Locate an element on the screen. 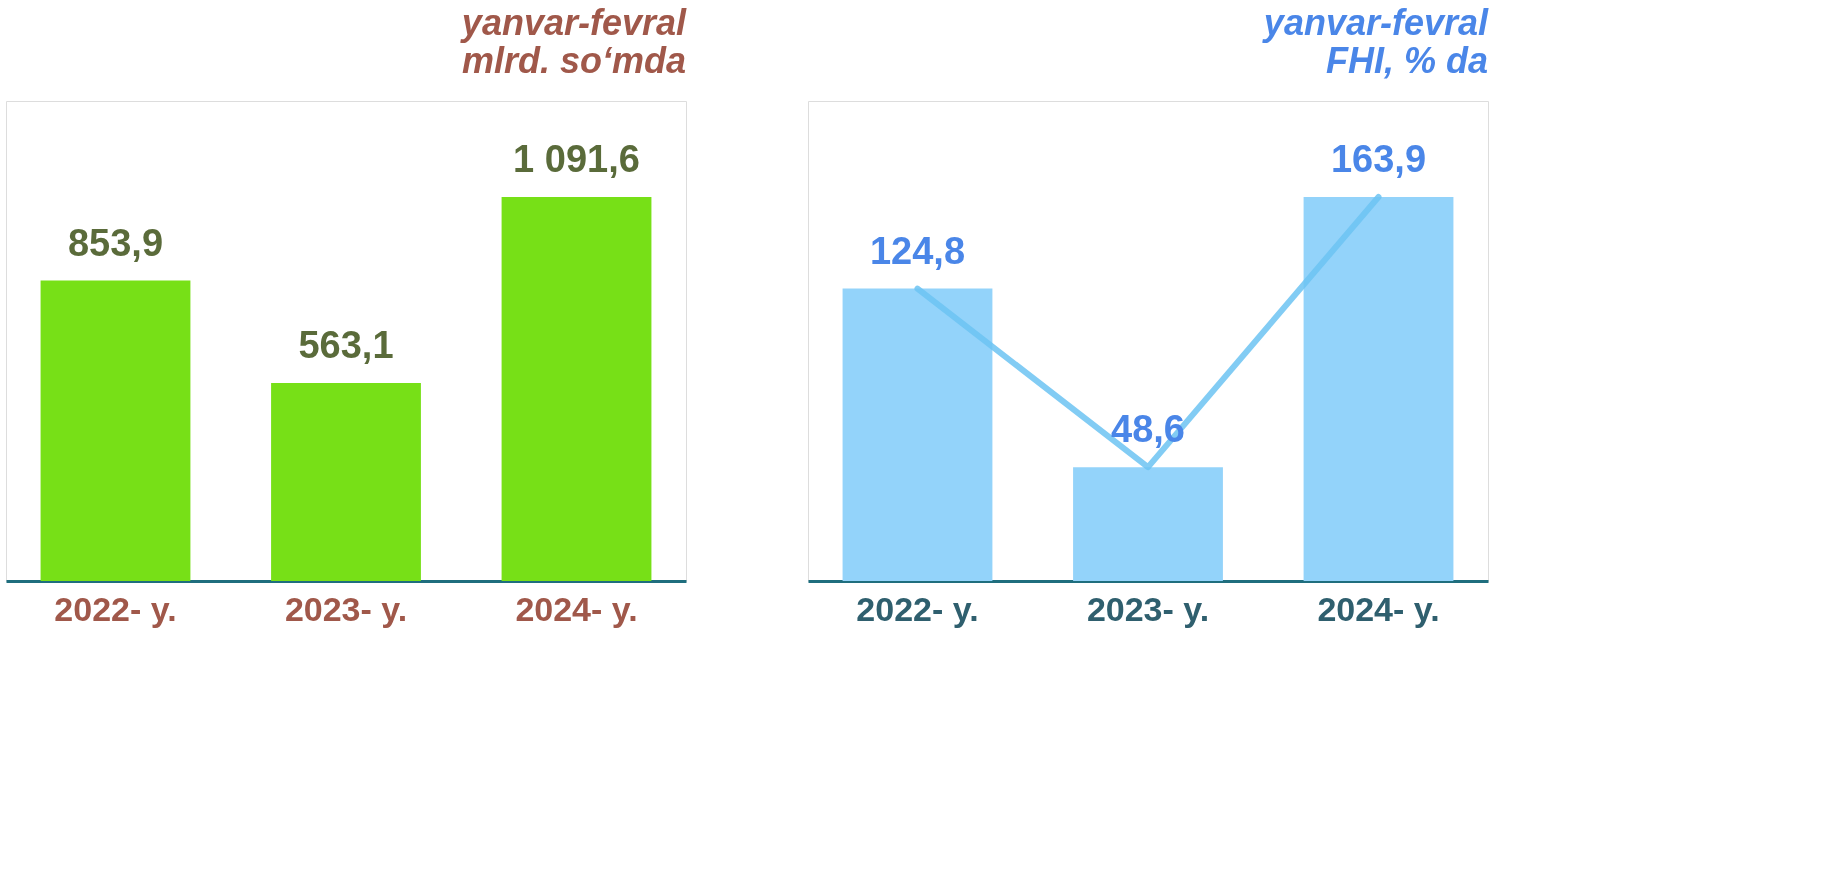 The image size is (1829, 896). data-label: 1 091,6 is located at coordinates (576, 159).